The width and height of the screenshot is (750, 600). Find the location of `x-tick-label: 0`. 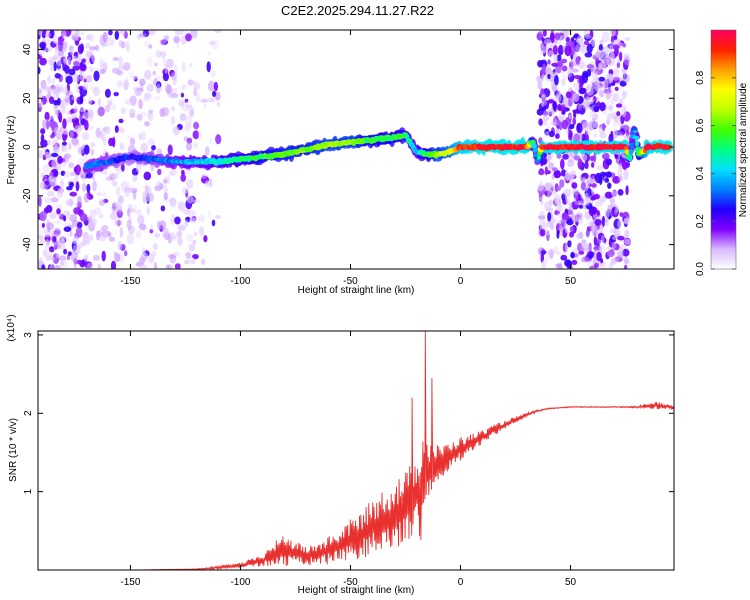

x-tick-label: 0 is located at coordinates (461, 582).